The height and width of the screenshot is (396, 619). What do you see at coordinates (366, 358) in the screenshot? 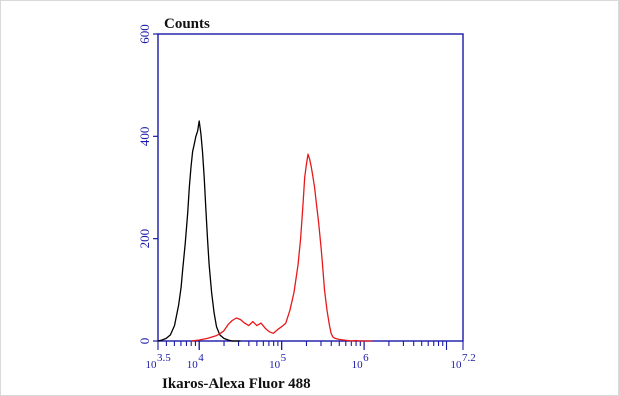
I see `x-tick-exponent: 6` at bounding box center [366, 358].